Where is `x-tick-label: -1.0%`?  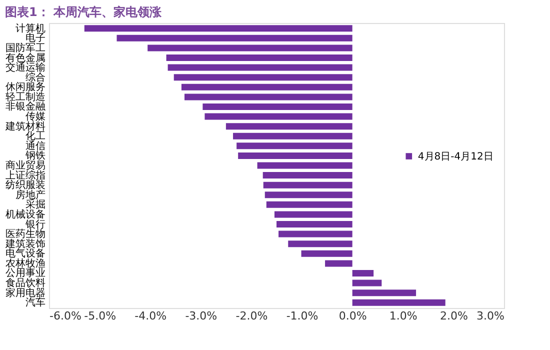
x-tick-label: -1.0% is located at coordinates (302, 316).